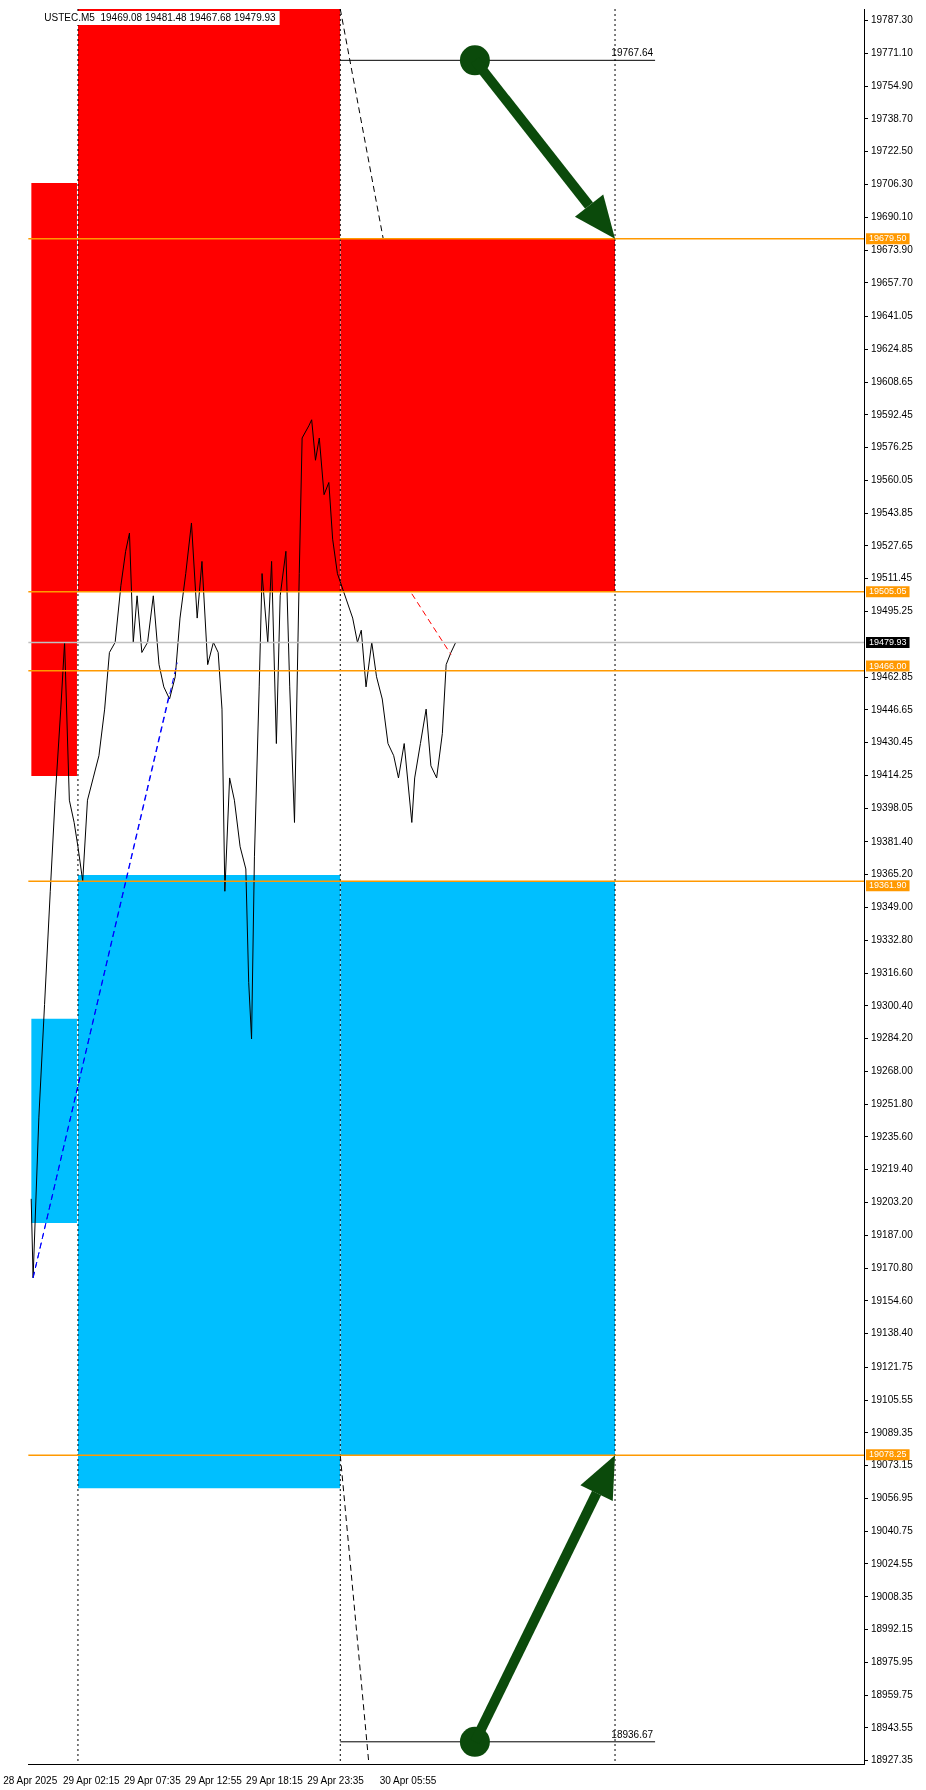 This screenshot has height=1790, width=926. Describe the element at coordinates (892, 381) in the screenshot. I see `y-tick-label: 19608.65` at that location.